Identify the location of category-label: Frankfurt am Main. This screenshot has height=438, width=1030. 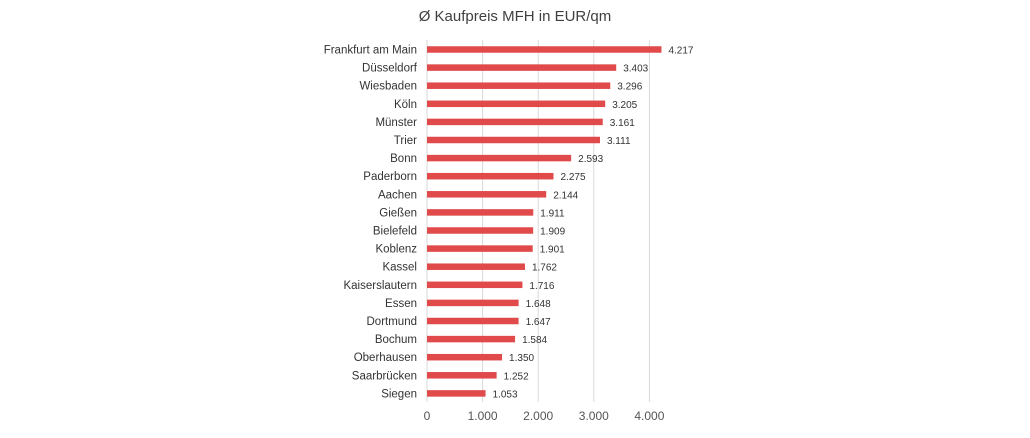
(370, 51).